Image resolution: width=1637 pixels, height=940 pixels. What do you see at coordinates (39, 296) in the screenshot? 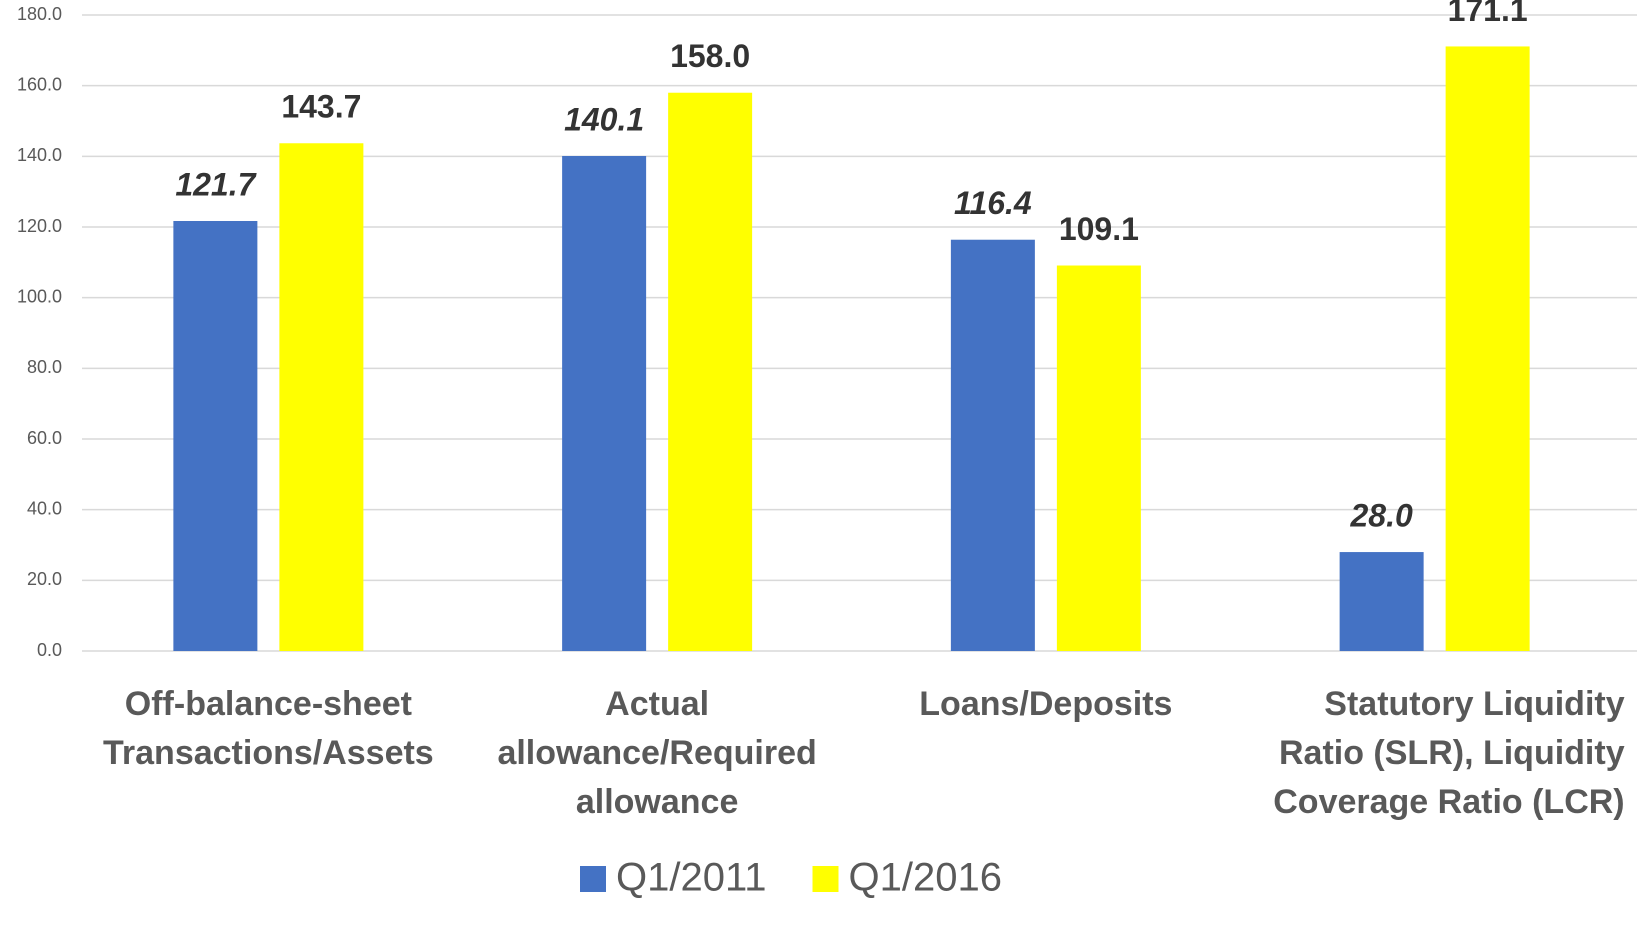
I see `y-tick-label: 100.0` at bounding box center [39, 296].